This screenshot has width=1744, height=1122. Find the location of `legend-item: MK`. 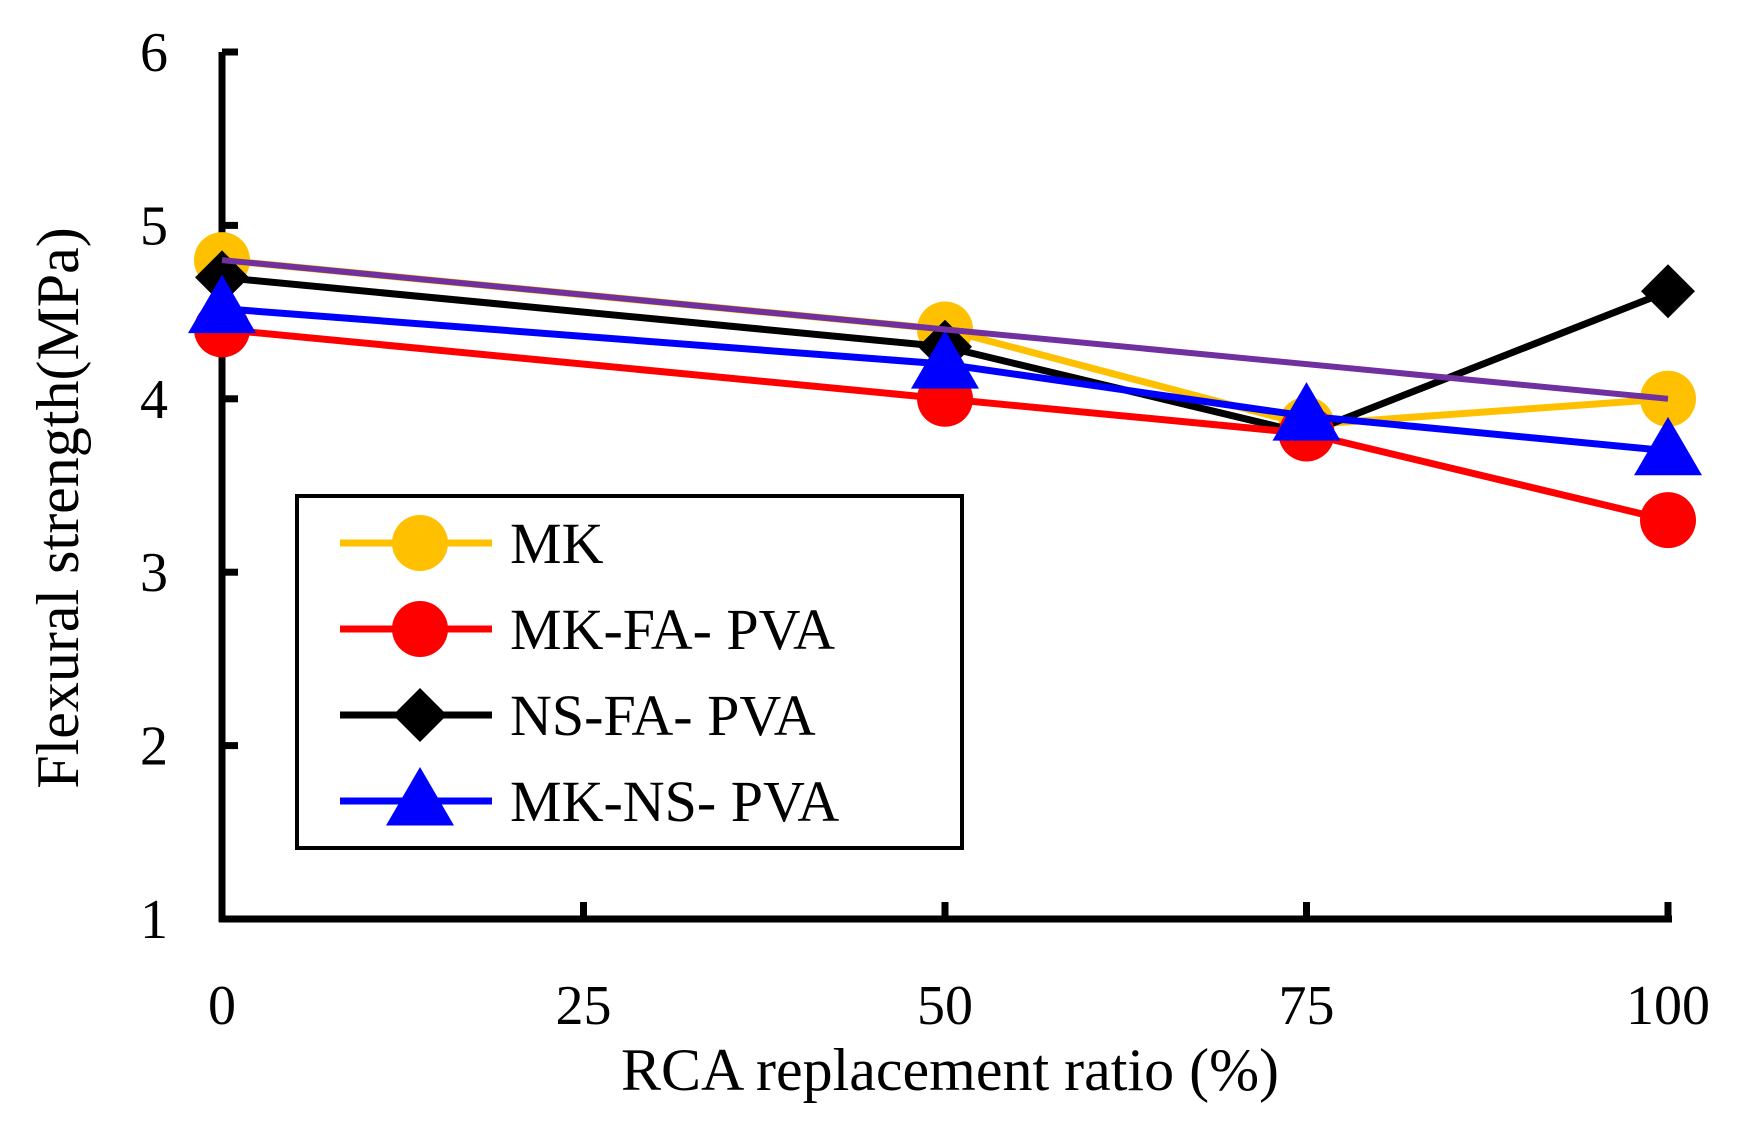

legend-item: MK is located at coordinates (472, 543).